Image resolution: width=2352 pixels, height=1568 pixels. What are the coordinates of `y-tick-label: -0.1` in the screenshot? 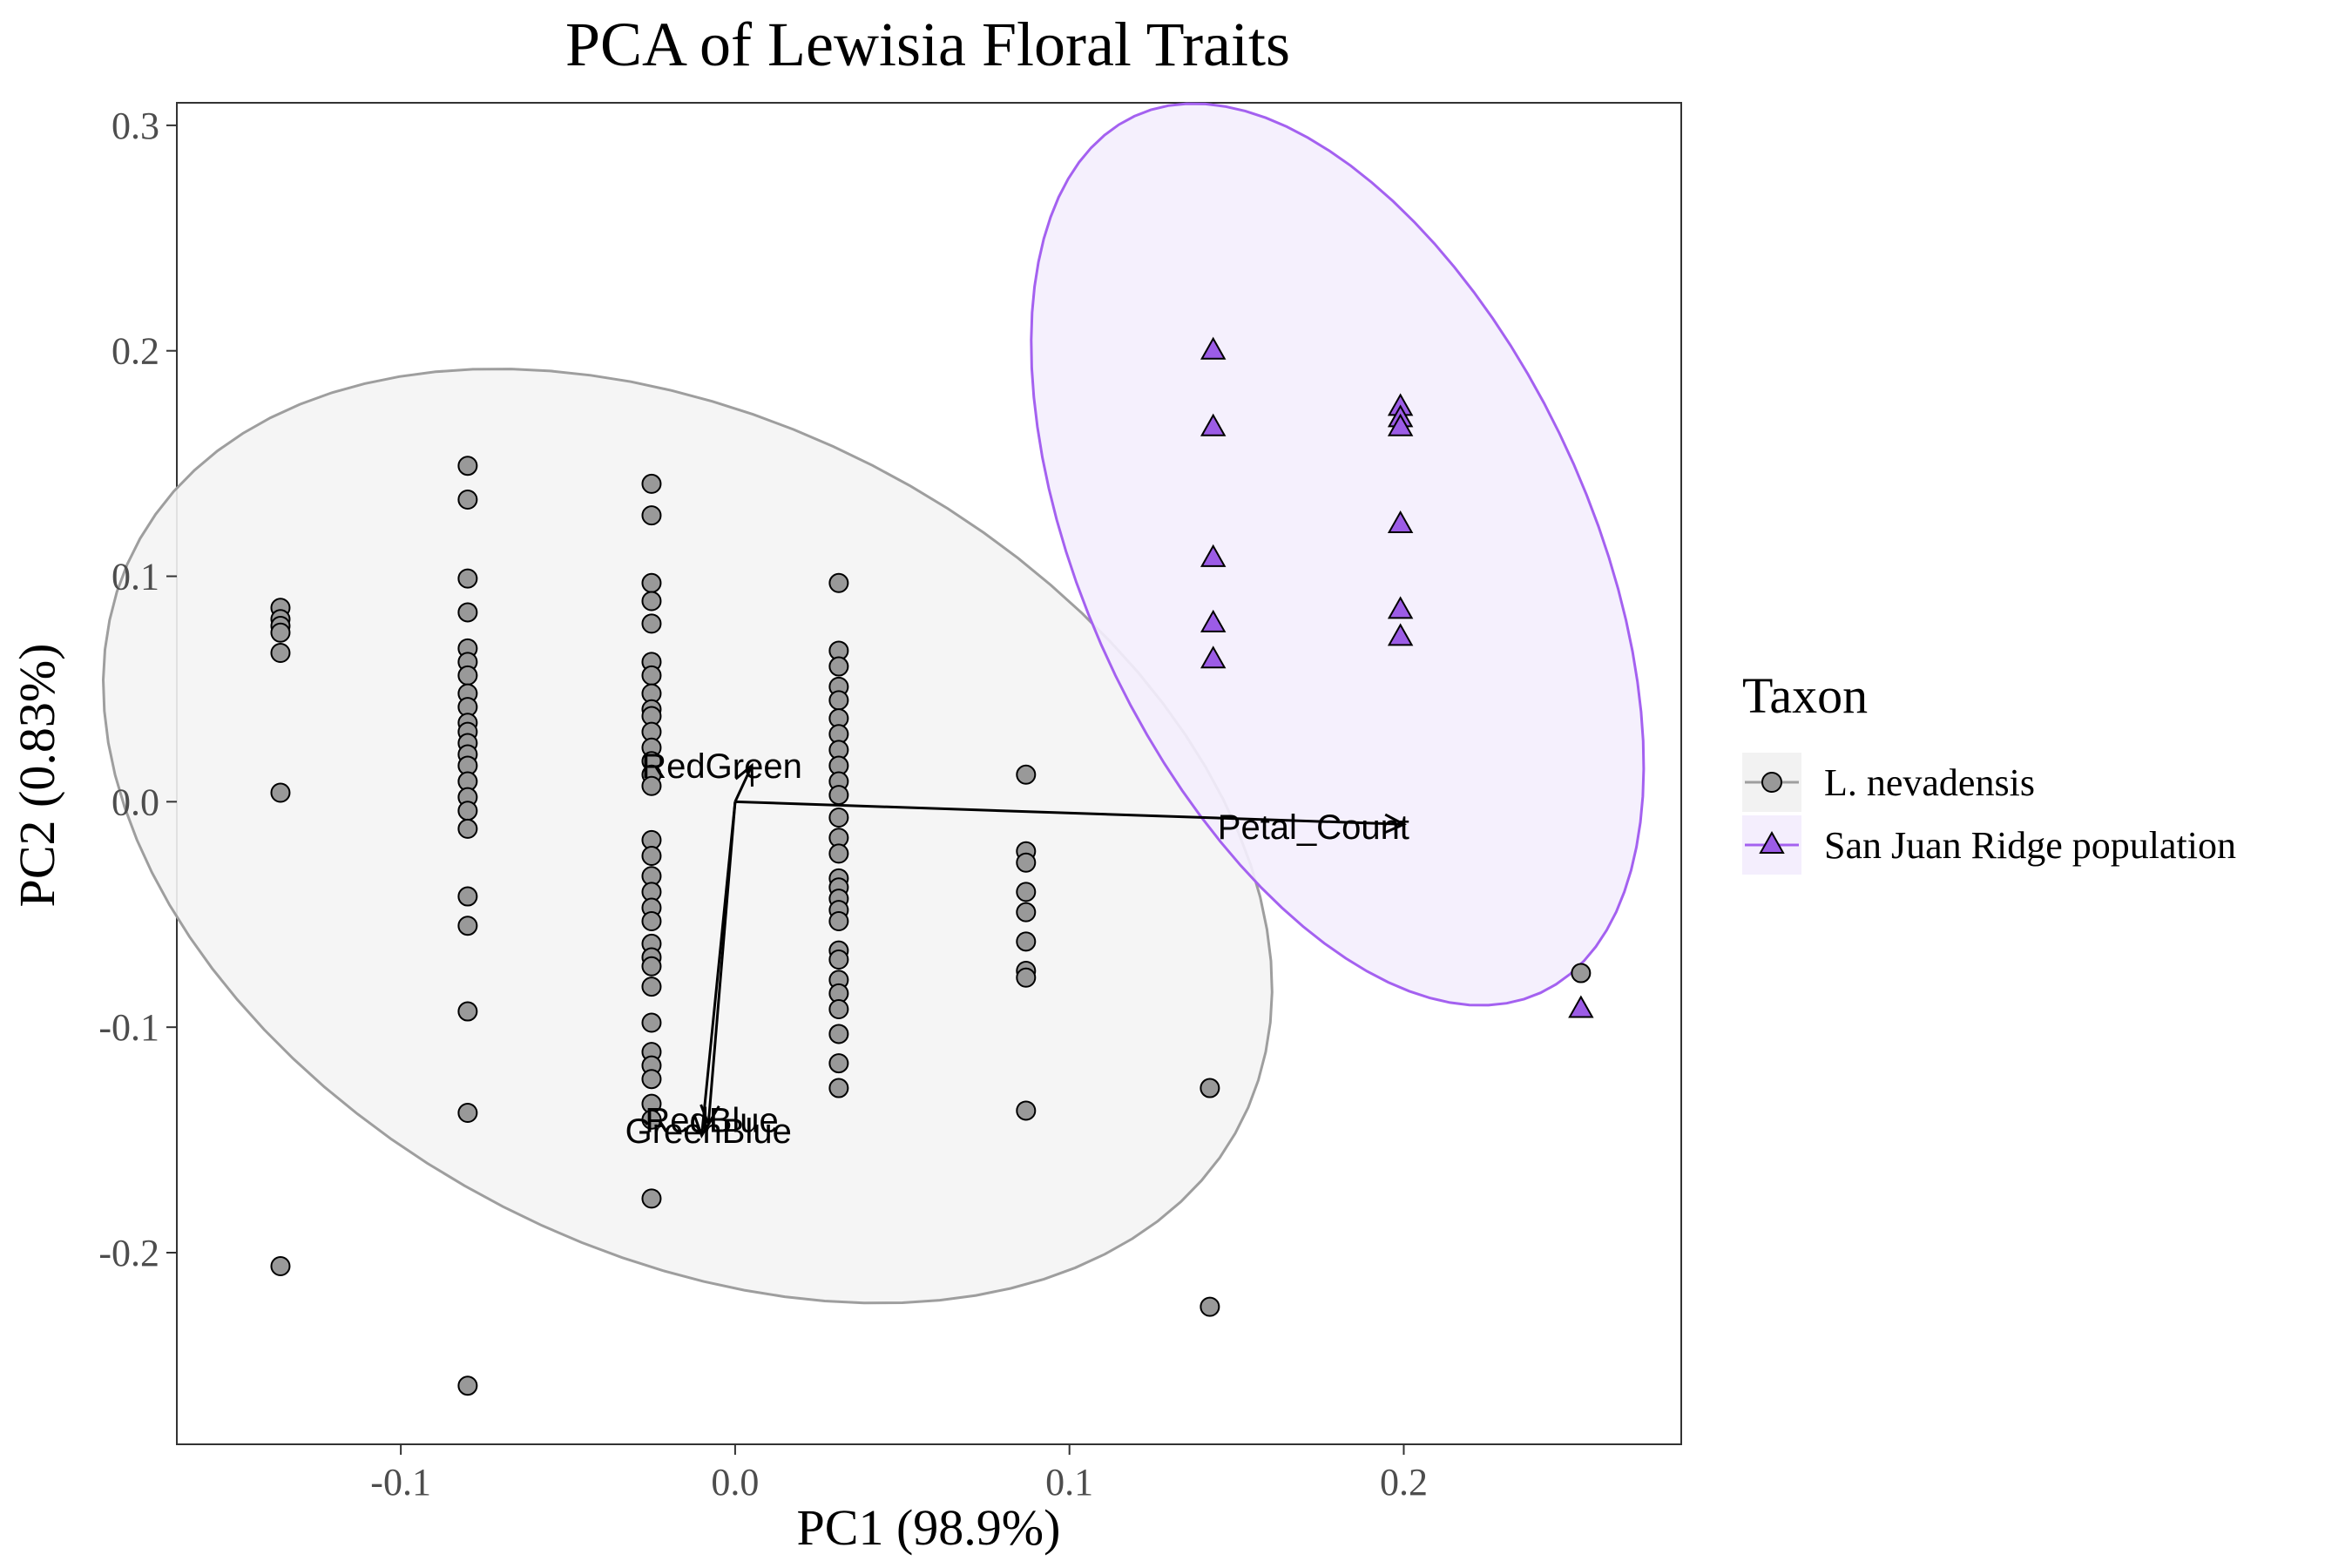 It's located at (129, 1027).